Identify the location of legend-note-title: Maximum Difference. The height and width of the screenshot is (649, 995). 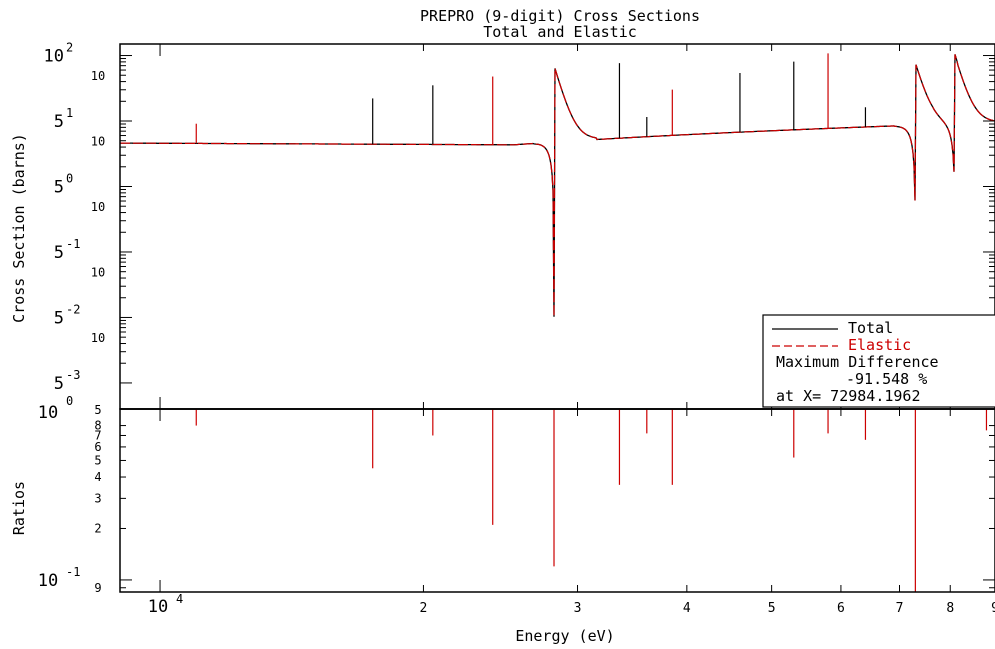
(857, 362).